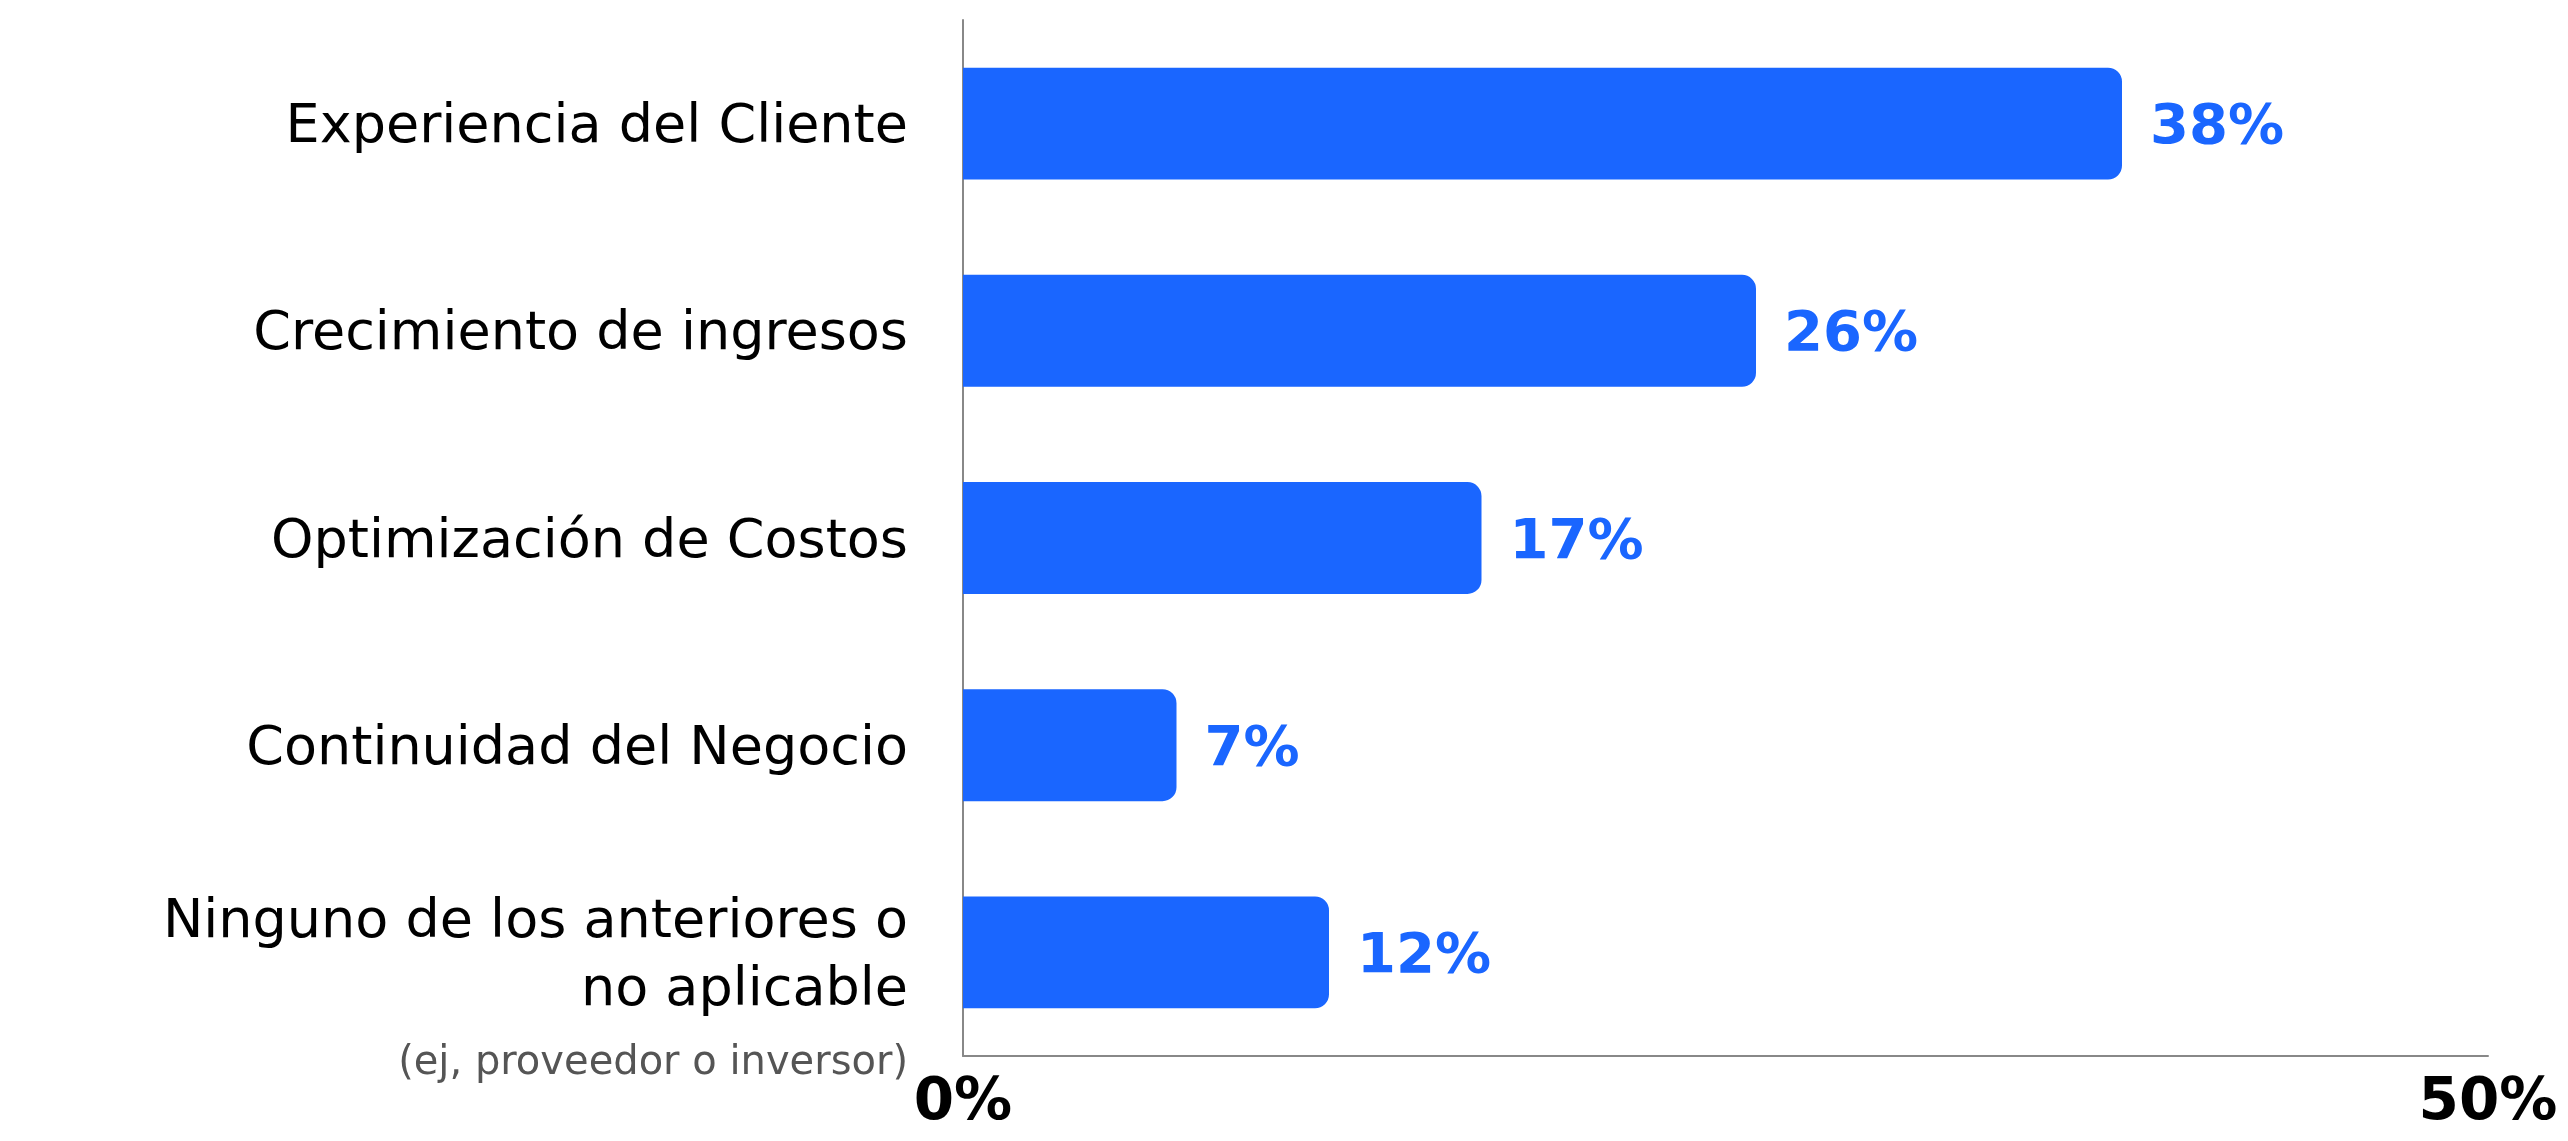  I want to click on y-tick-label: Crecimiento de ingresos, so click(580, 331).